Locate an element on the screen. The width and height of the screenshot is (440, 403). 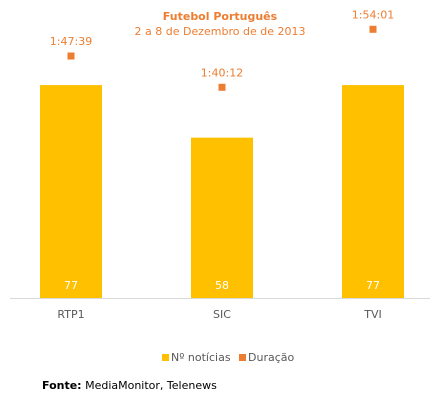
chart-subtitle: 2 a 8 de Dezembro de de 2013 is located at coordinates (220, 31).